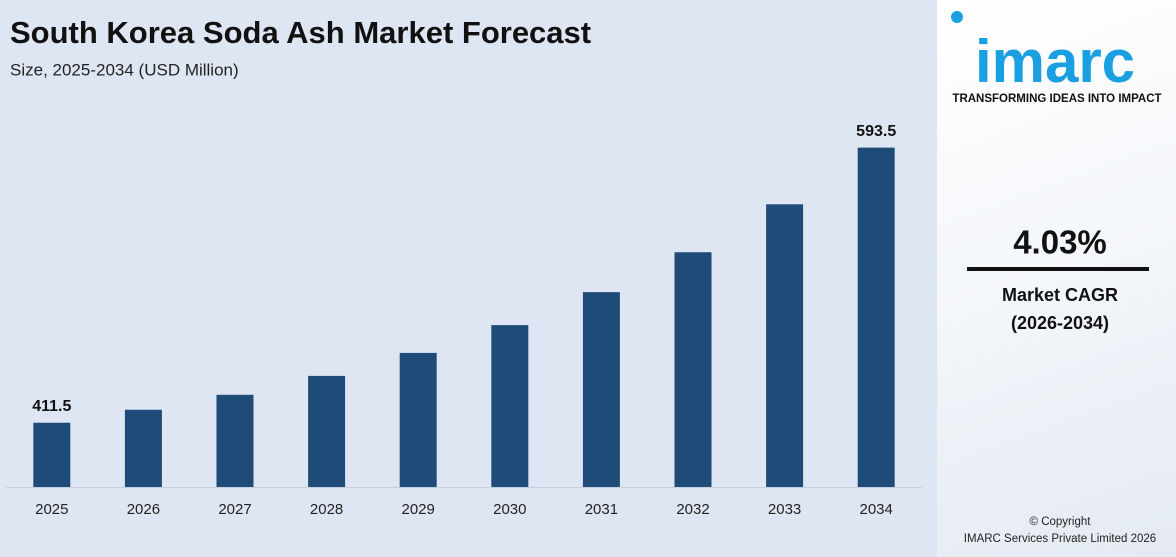 The image size is (1176, 557). I want to click on x-tick-label: 2033, so click(784, 509).